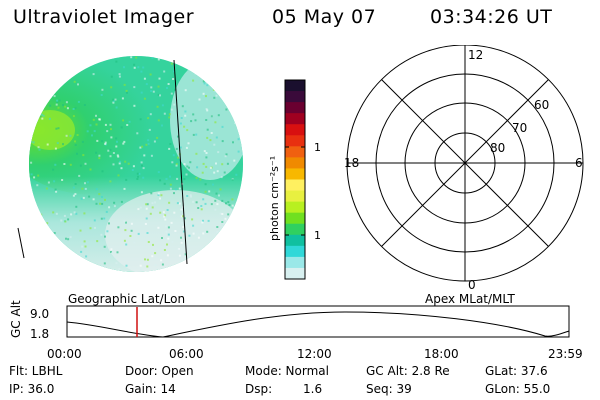 The width and height of the screenshot is (600, 400). What do you see at coordinates (16, 319) in the screenshot?
I see `strip-ylabel: GC Alt` at bounding box center [16, 319].